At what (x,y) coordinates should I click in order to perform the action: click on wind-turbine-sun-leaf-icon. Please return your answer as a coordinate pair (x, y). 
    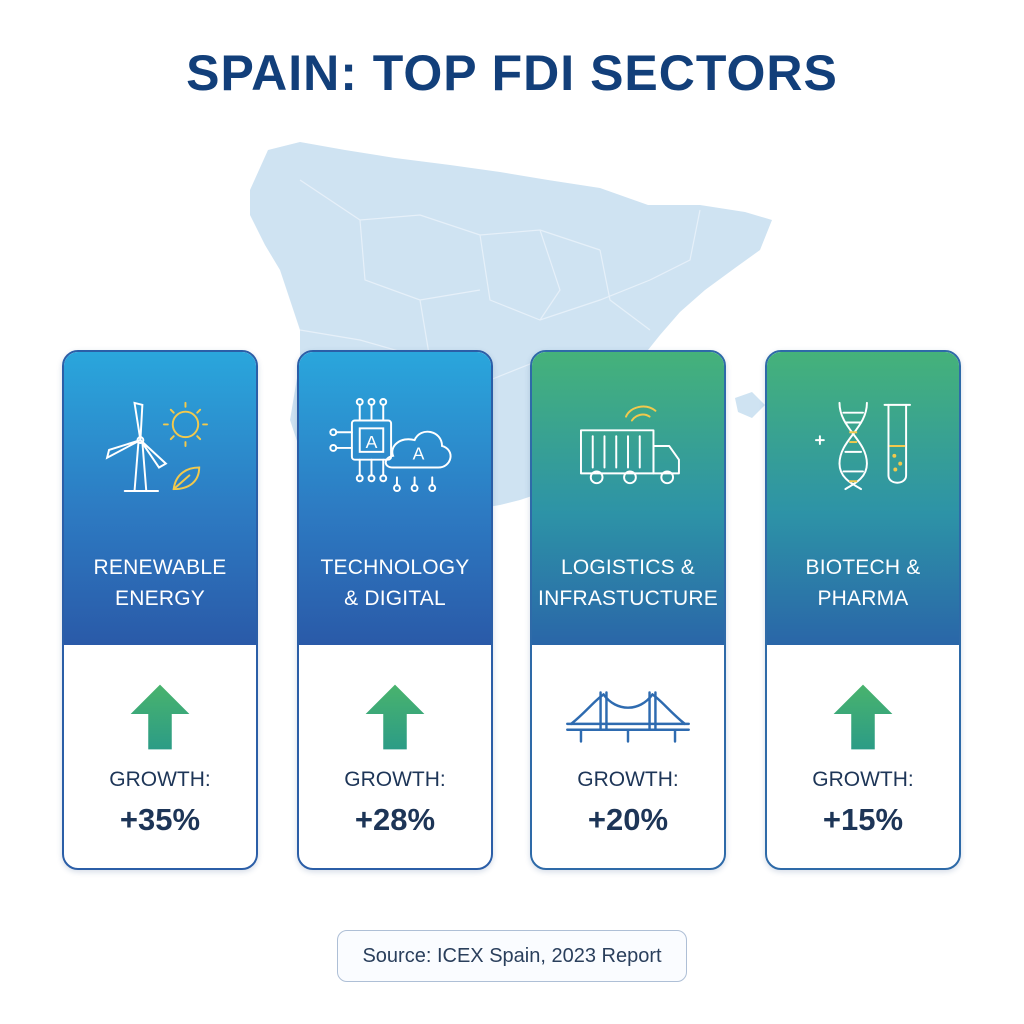
    Looking at the image, I should click on (156, 447).